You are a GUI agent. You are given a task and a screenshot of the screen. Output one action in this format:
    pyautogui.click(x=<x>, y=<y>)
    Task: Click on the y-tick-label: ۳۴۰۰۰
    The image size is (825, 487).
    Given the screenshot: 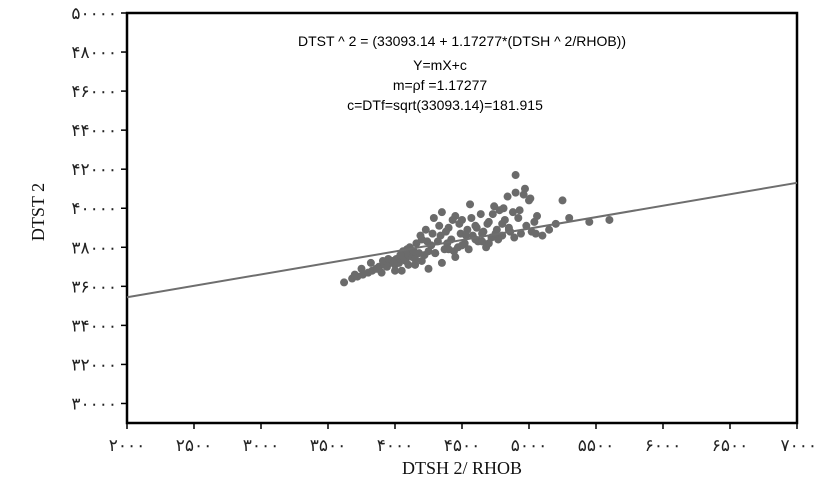 What is the action you would take?
    pyautogui.click(x=94, y=326)
    